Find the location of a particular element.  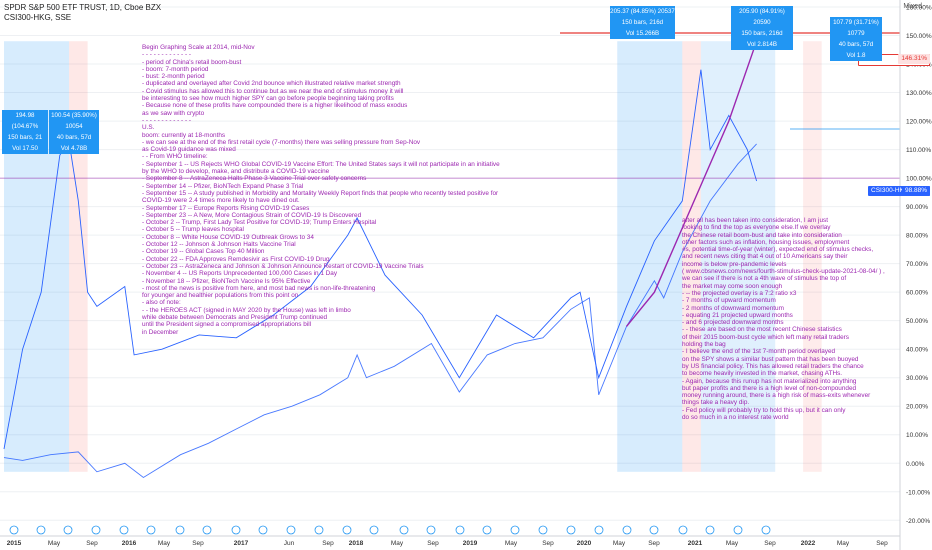

measure-line: Vol 2.814B is located at coordinates (762, 44).